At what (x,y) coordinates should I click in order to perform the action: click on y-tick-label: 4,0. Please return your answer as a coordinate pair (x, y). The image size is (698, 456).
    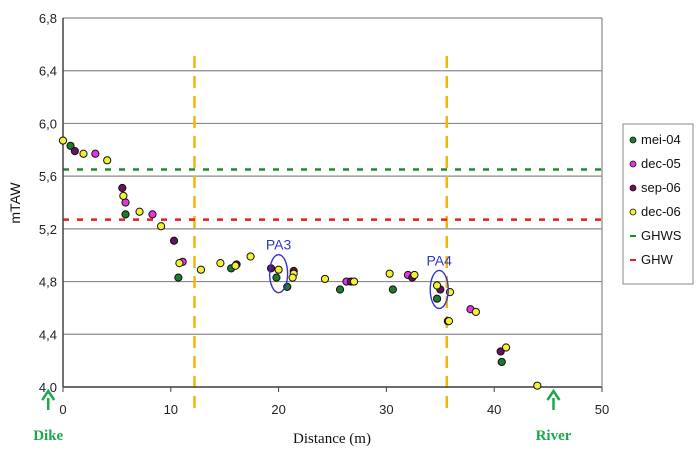
    Looking at the image, I should click on (48, 387).